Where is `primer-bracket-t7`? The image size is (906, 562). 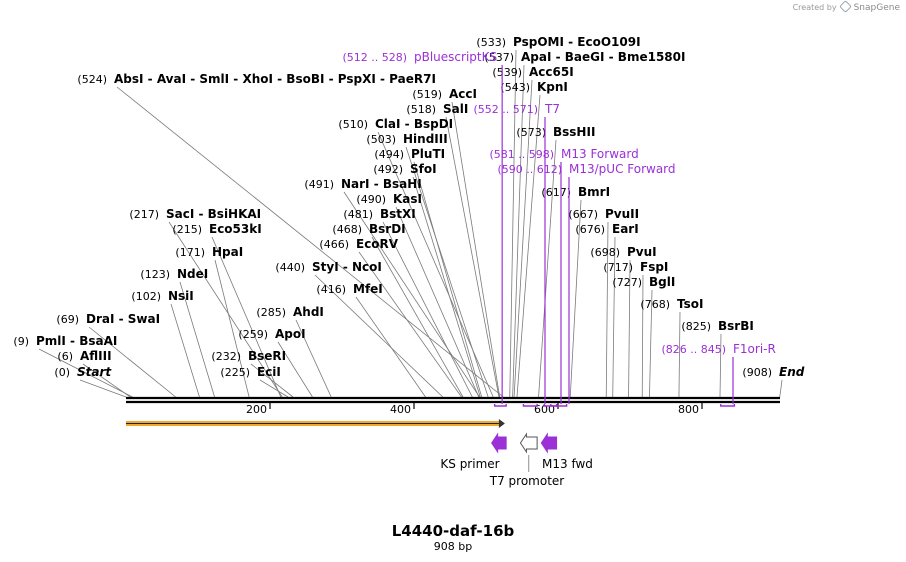 primer-bracket-t7 is located at coordinates (530, 405).